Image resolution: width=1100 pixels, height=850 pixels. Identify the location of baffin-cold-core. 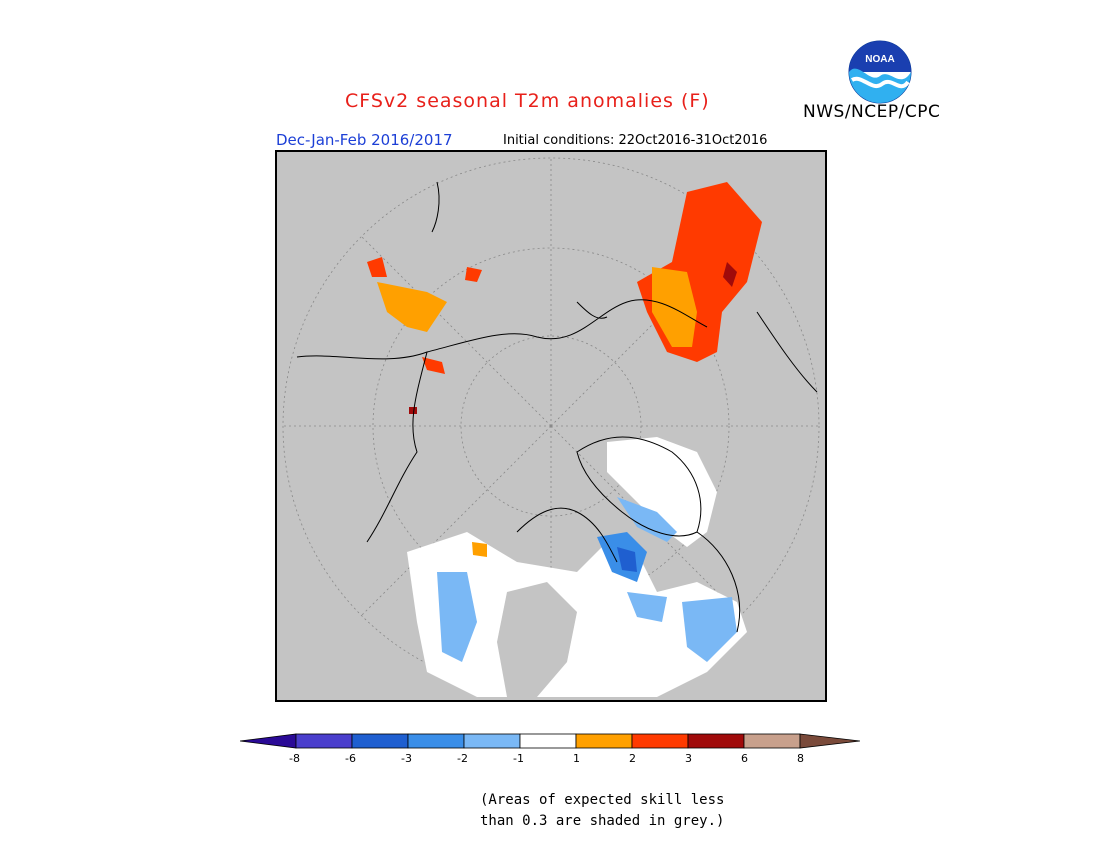
(627, 559).